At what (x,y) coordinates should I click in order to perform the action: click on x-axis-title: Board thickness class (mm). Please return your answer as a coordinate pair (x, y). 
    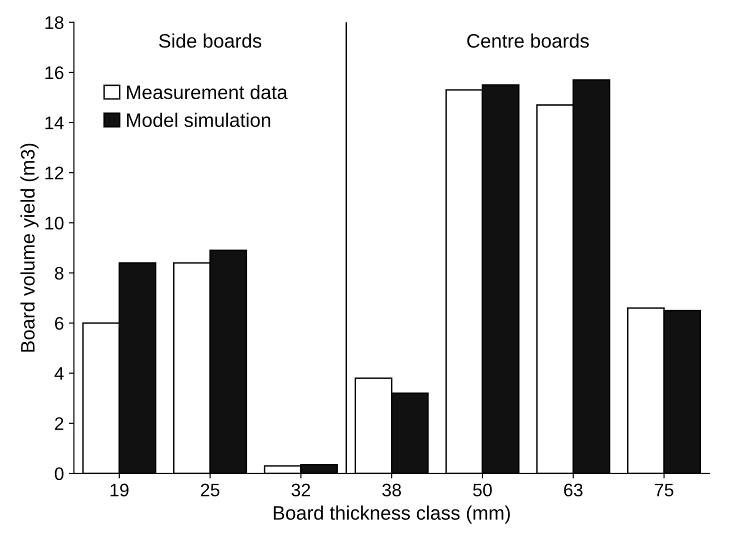
    Looking at the image, I should click on (392, 515).